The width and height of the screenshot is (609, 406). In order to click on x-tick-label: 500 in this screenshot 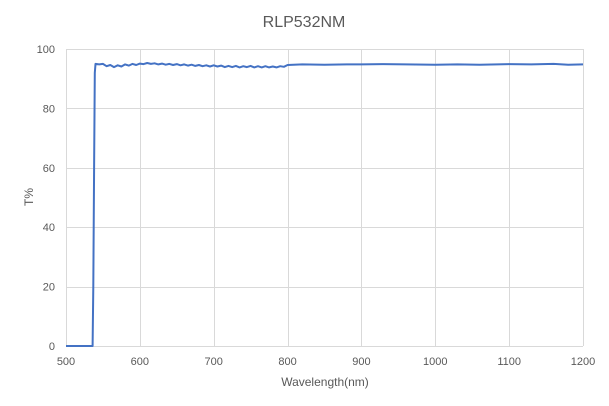, I will do `click(66, 362)`.